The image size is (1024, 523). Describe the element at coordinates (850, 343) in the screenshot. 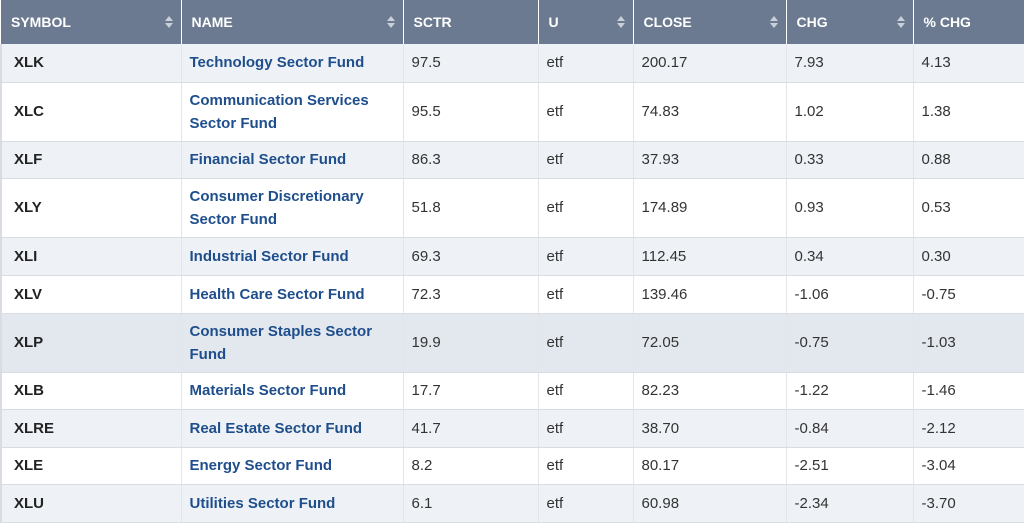

I see `chg-cell: -0.75` at that location.